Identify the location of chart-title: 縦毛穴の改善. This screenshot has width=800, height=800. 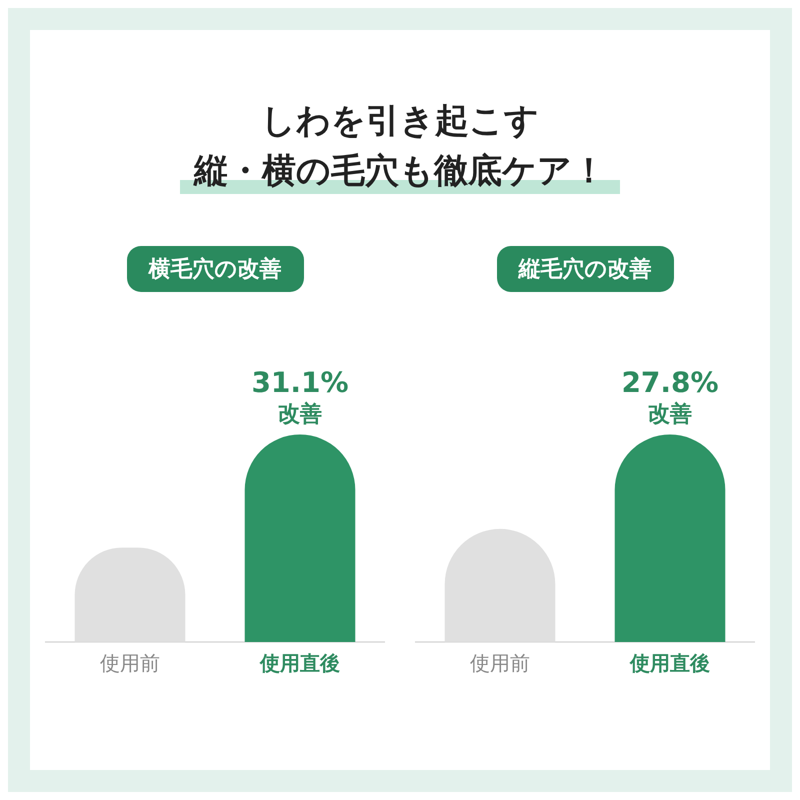
(585, 269).